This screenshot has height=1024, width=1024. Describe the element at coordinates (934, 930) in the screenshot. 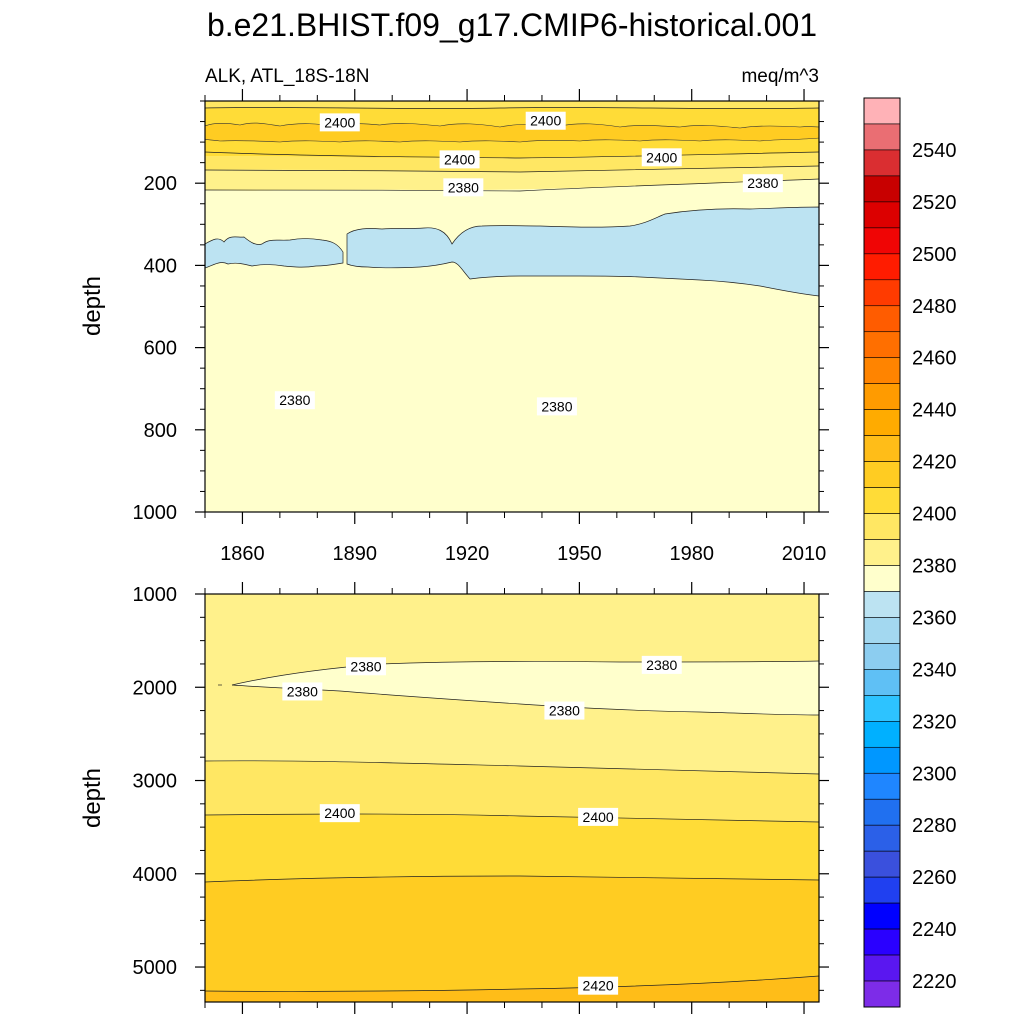

I see `colorbar-label: 2240` at that location.